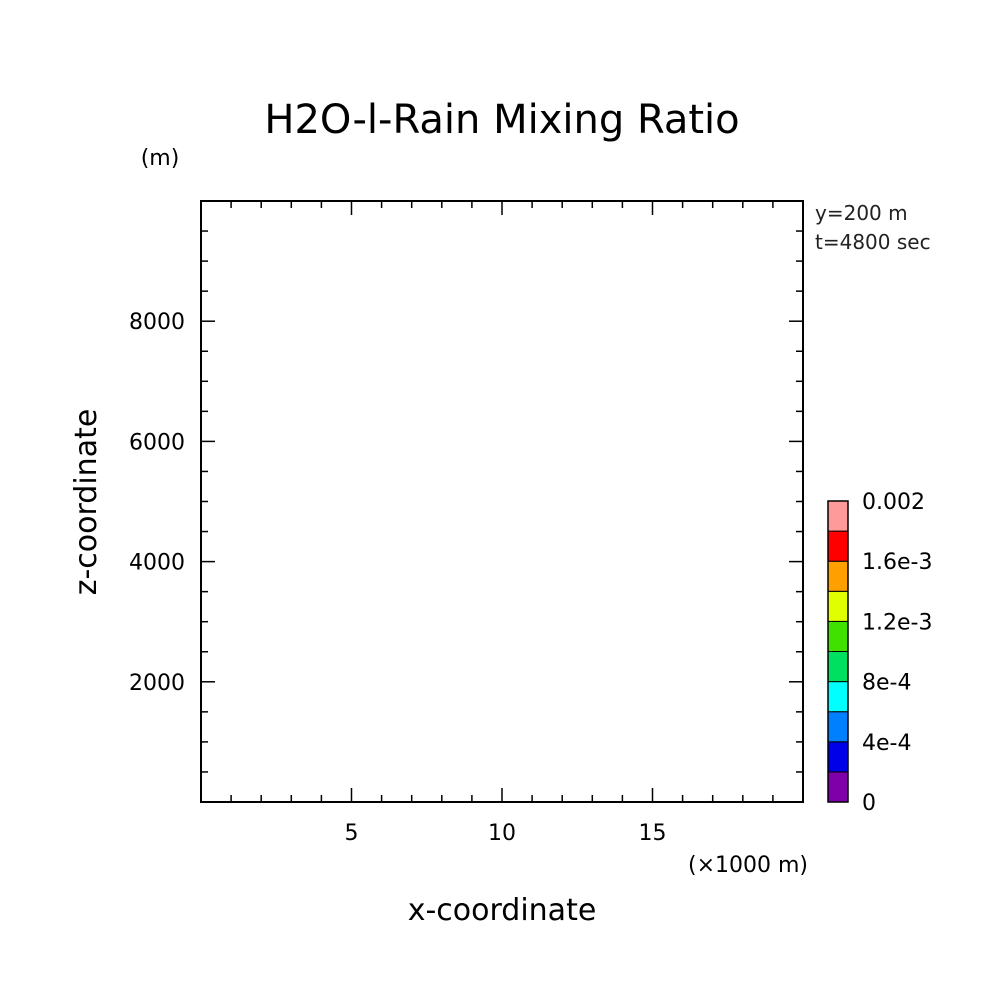 The image size is (1004, 1004). What do you see at coordinates (502, 833) in the screenshot?
I see `x-tick-label: 10` at bounding box center [502, 833].